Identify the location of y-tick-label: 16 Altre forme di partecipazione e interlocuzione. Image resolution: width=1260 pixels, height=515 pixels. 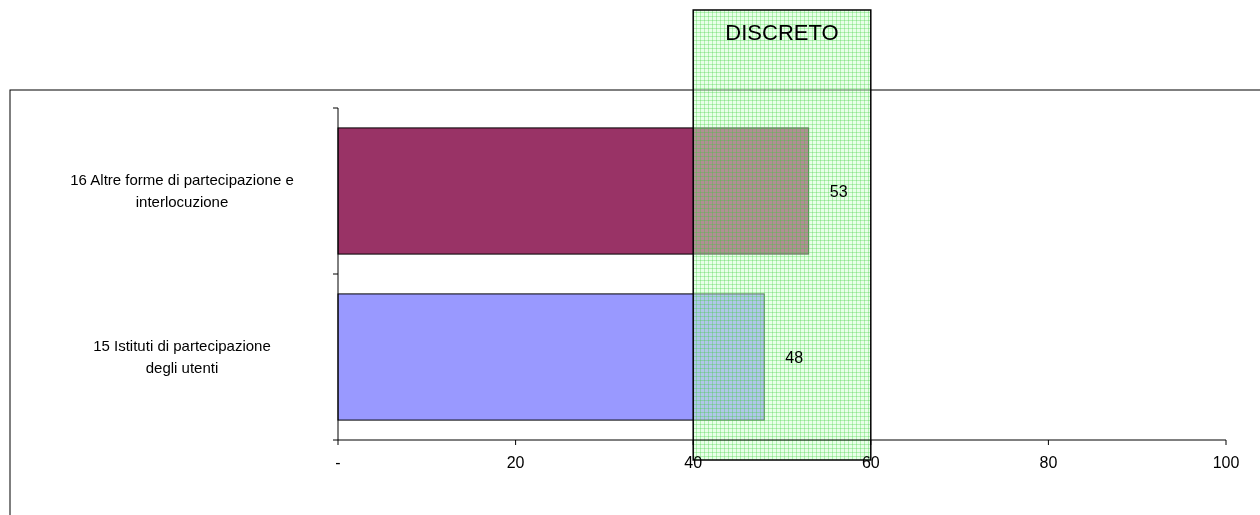
(182, 191).